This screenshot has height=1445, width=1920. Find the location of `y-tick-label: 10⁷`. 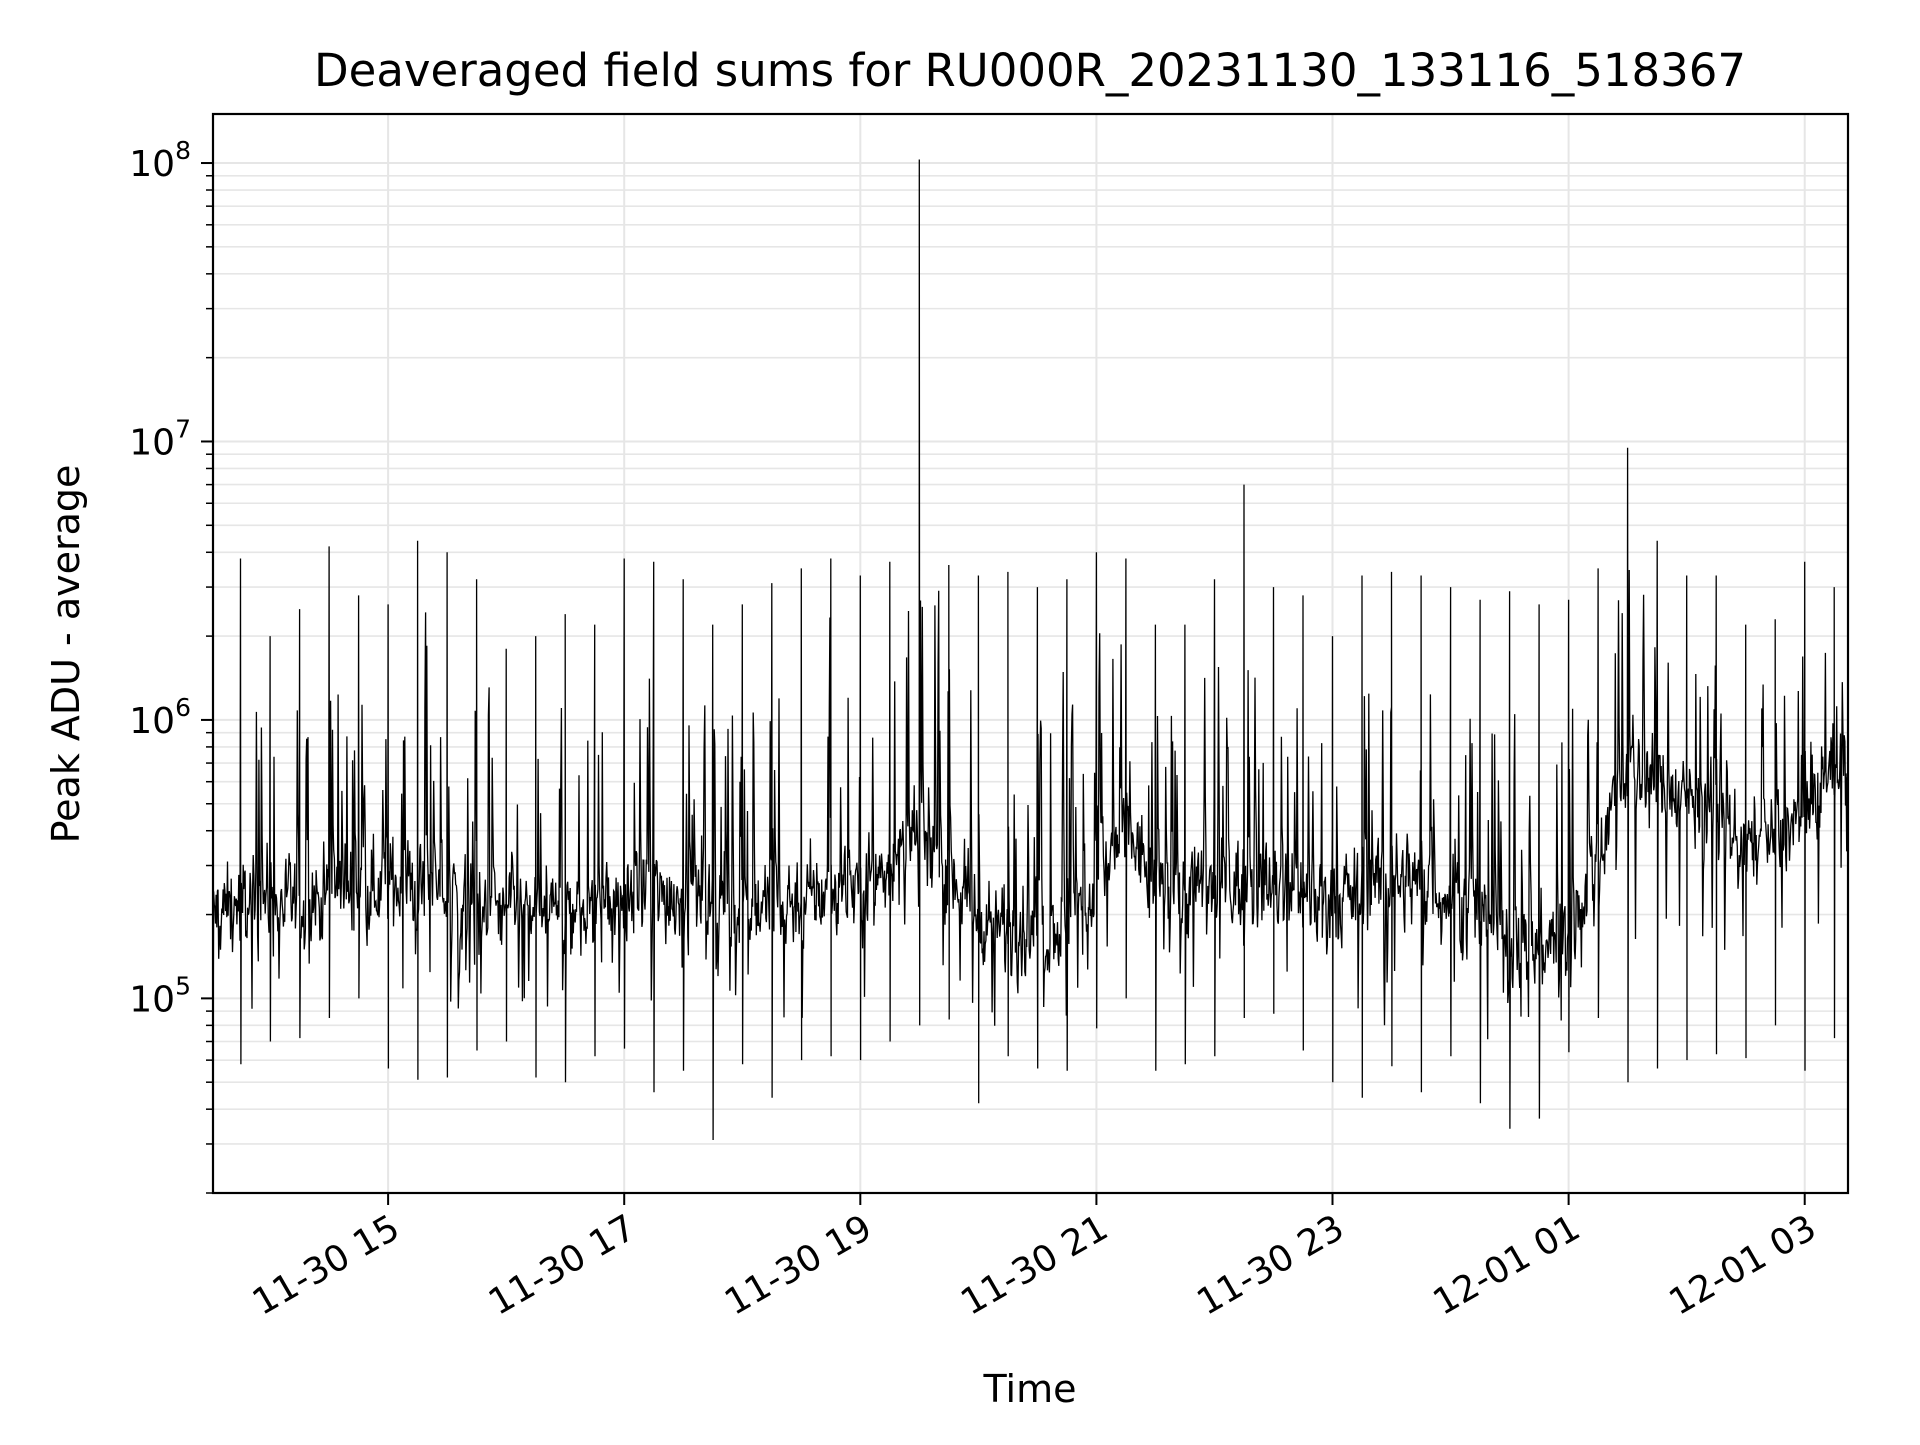

y-tick-label: 10⁷ is located at coordinates (160, 438).